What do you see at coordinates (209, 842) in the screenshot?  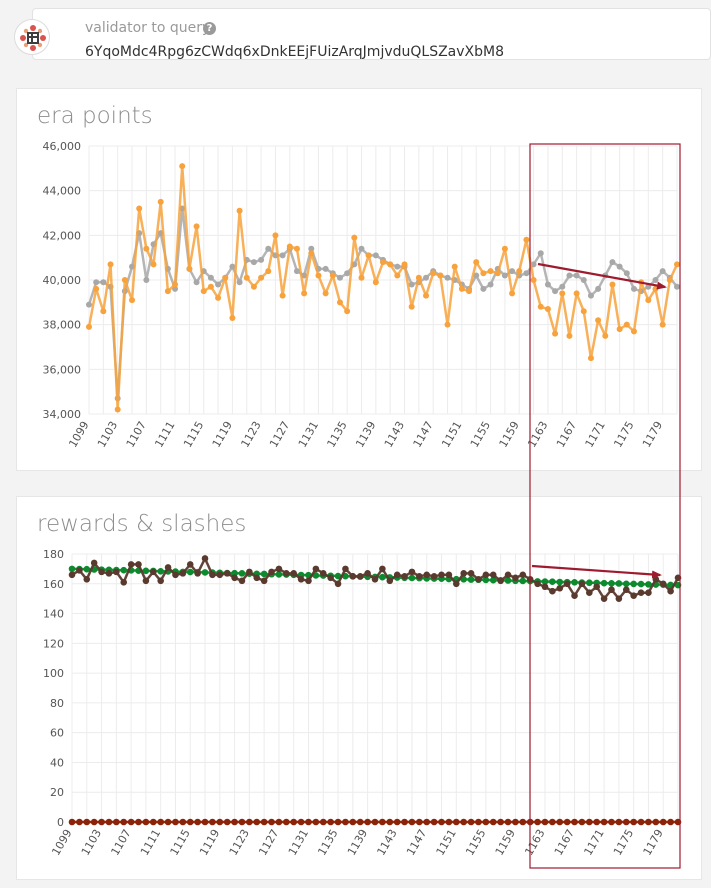 I see `x-tick-label: 1119` at bounding box center [209, 842].